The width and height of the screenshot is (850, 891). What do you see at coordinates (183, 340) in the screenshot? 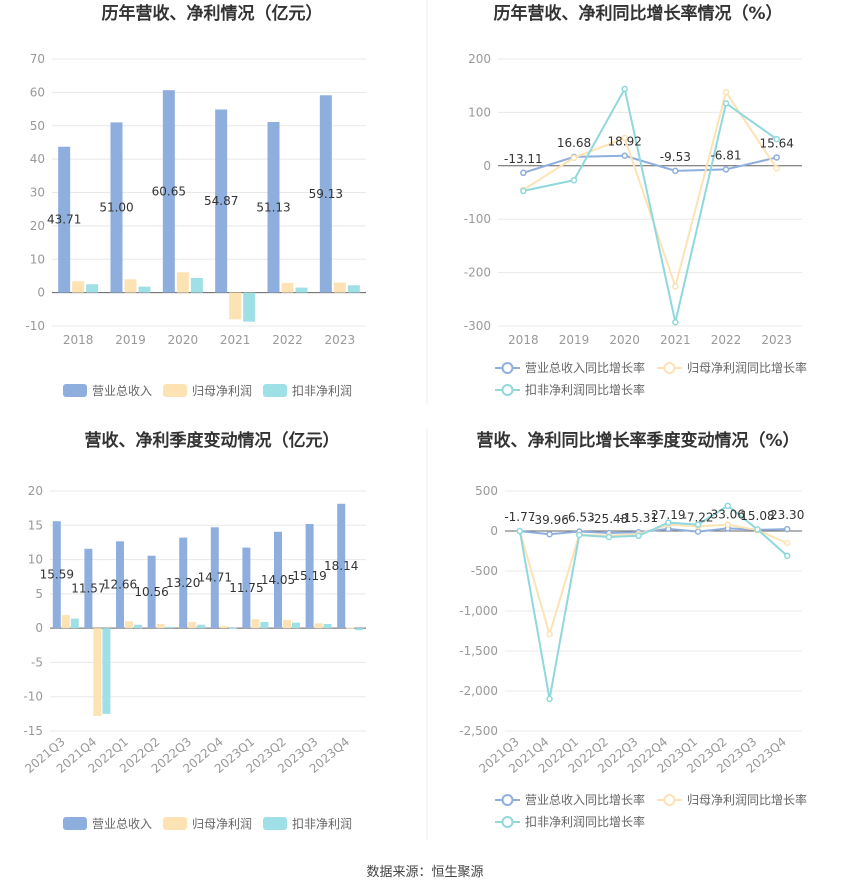
I see `x-tick-label: 2020` at bounding box center [183, 340].